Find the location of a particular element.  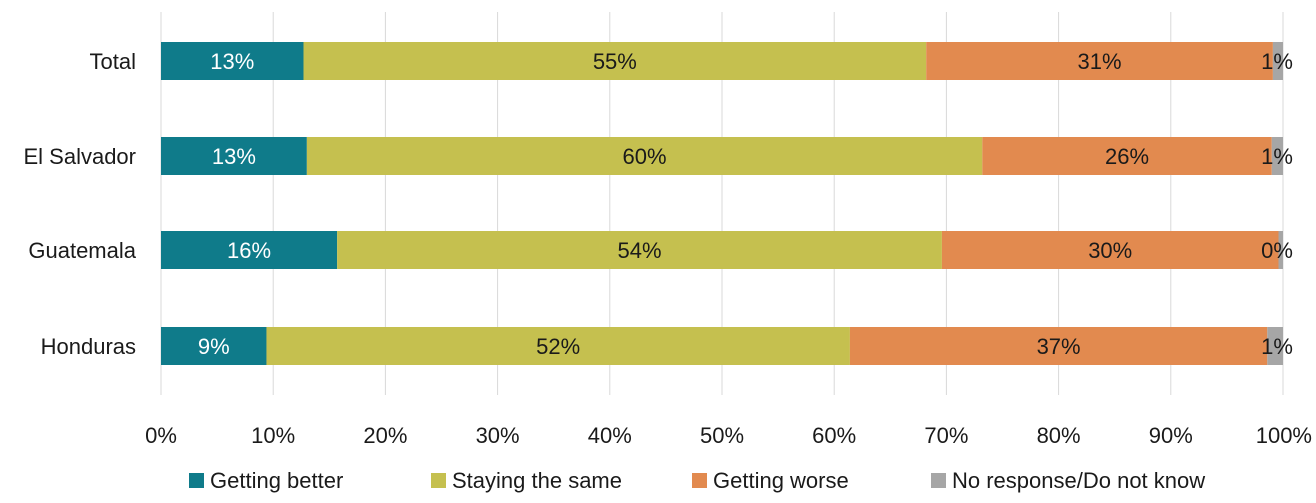

x-axis-tick-labels: 0% 10% 20% 30% 40% 50% 60% 70% 80% 90% 100% is located at coordinates (728, 435).